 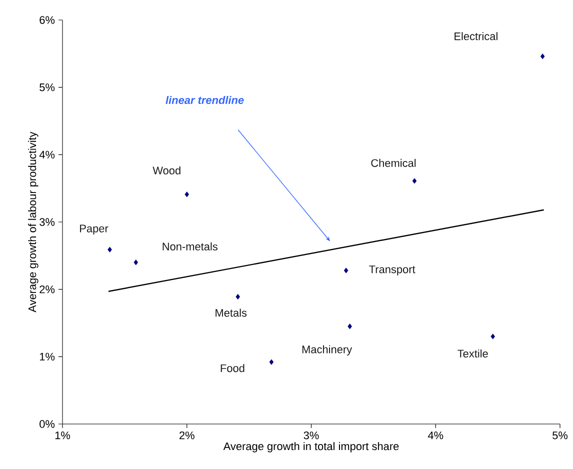 What do you see at coordinates (187, 436) in the screenshot?
I see `x-tick-label: 2%` at bounding box center [187, 436].